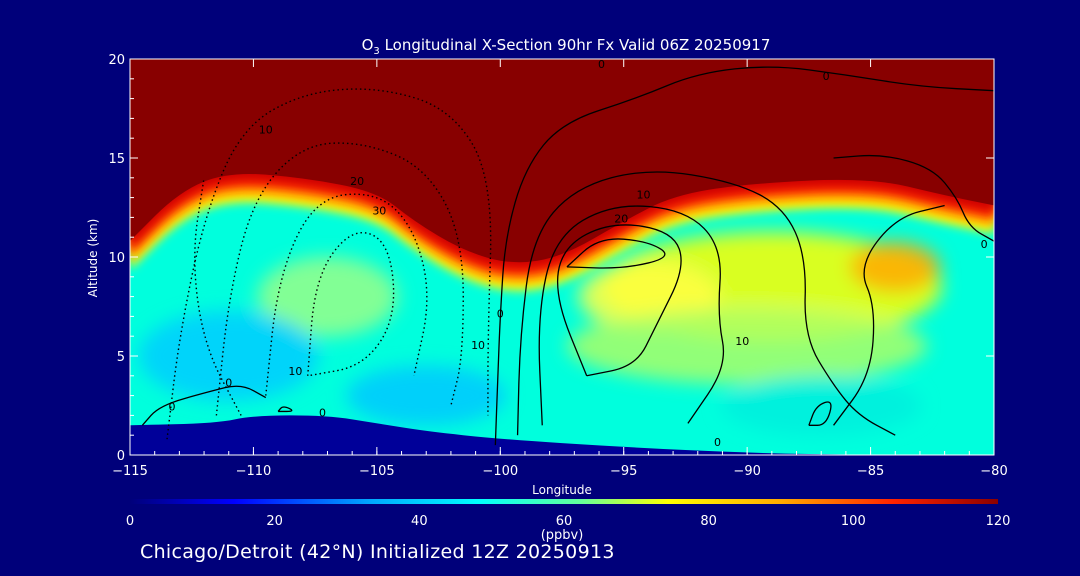 The image size is (1080, 576). I want to click on colorbar-tick-label: 60, so click(564, 521).